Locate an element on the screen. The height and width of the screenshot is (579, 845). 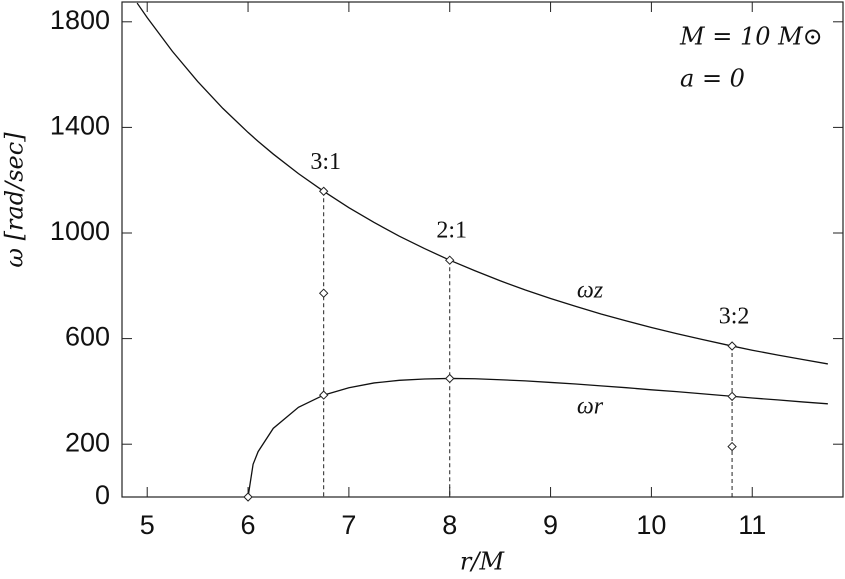
resonance-label: 3:2 is located at coordinates (734, 316).